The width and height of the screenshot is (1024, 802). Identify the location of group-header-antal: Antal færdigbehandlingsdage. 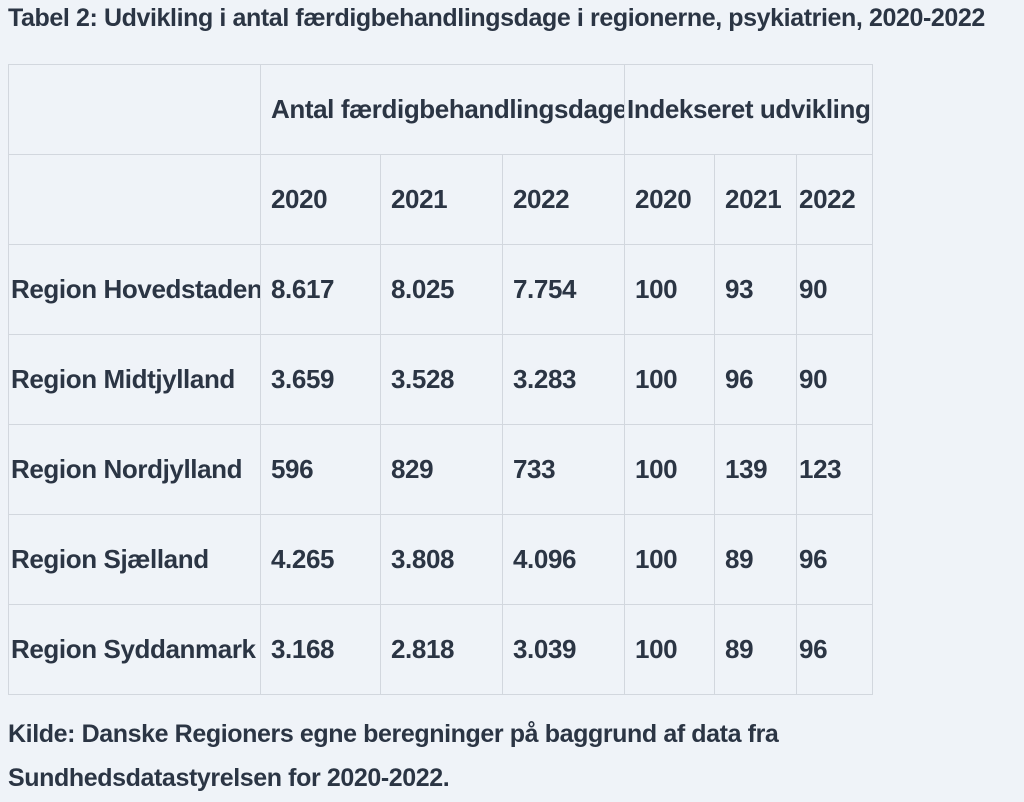
(442, 109).